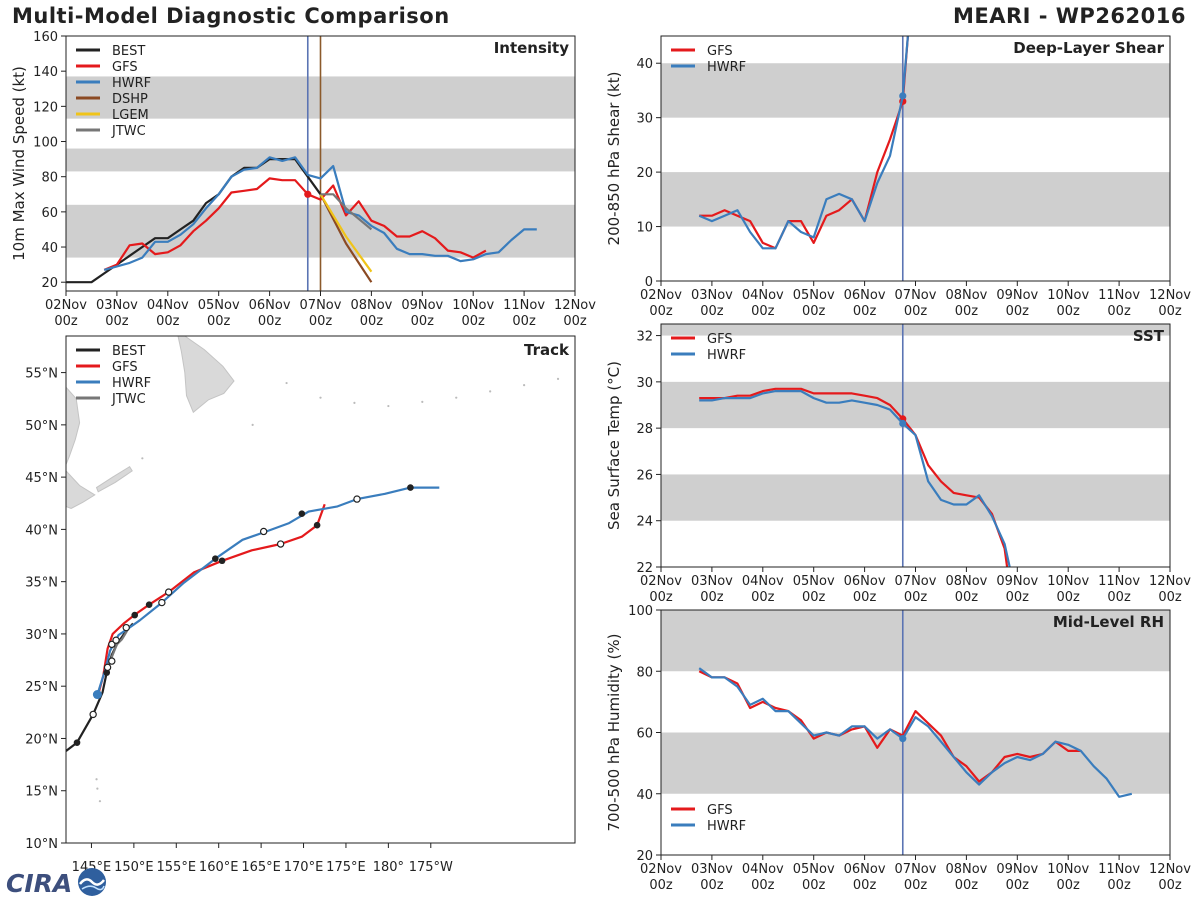  I want to click on track-title: Track, so click(547, 350).